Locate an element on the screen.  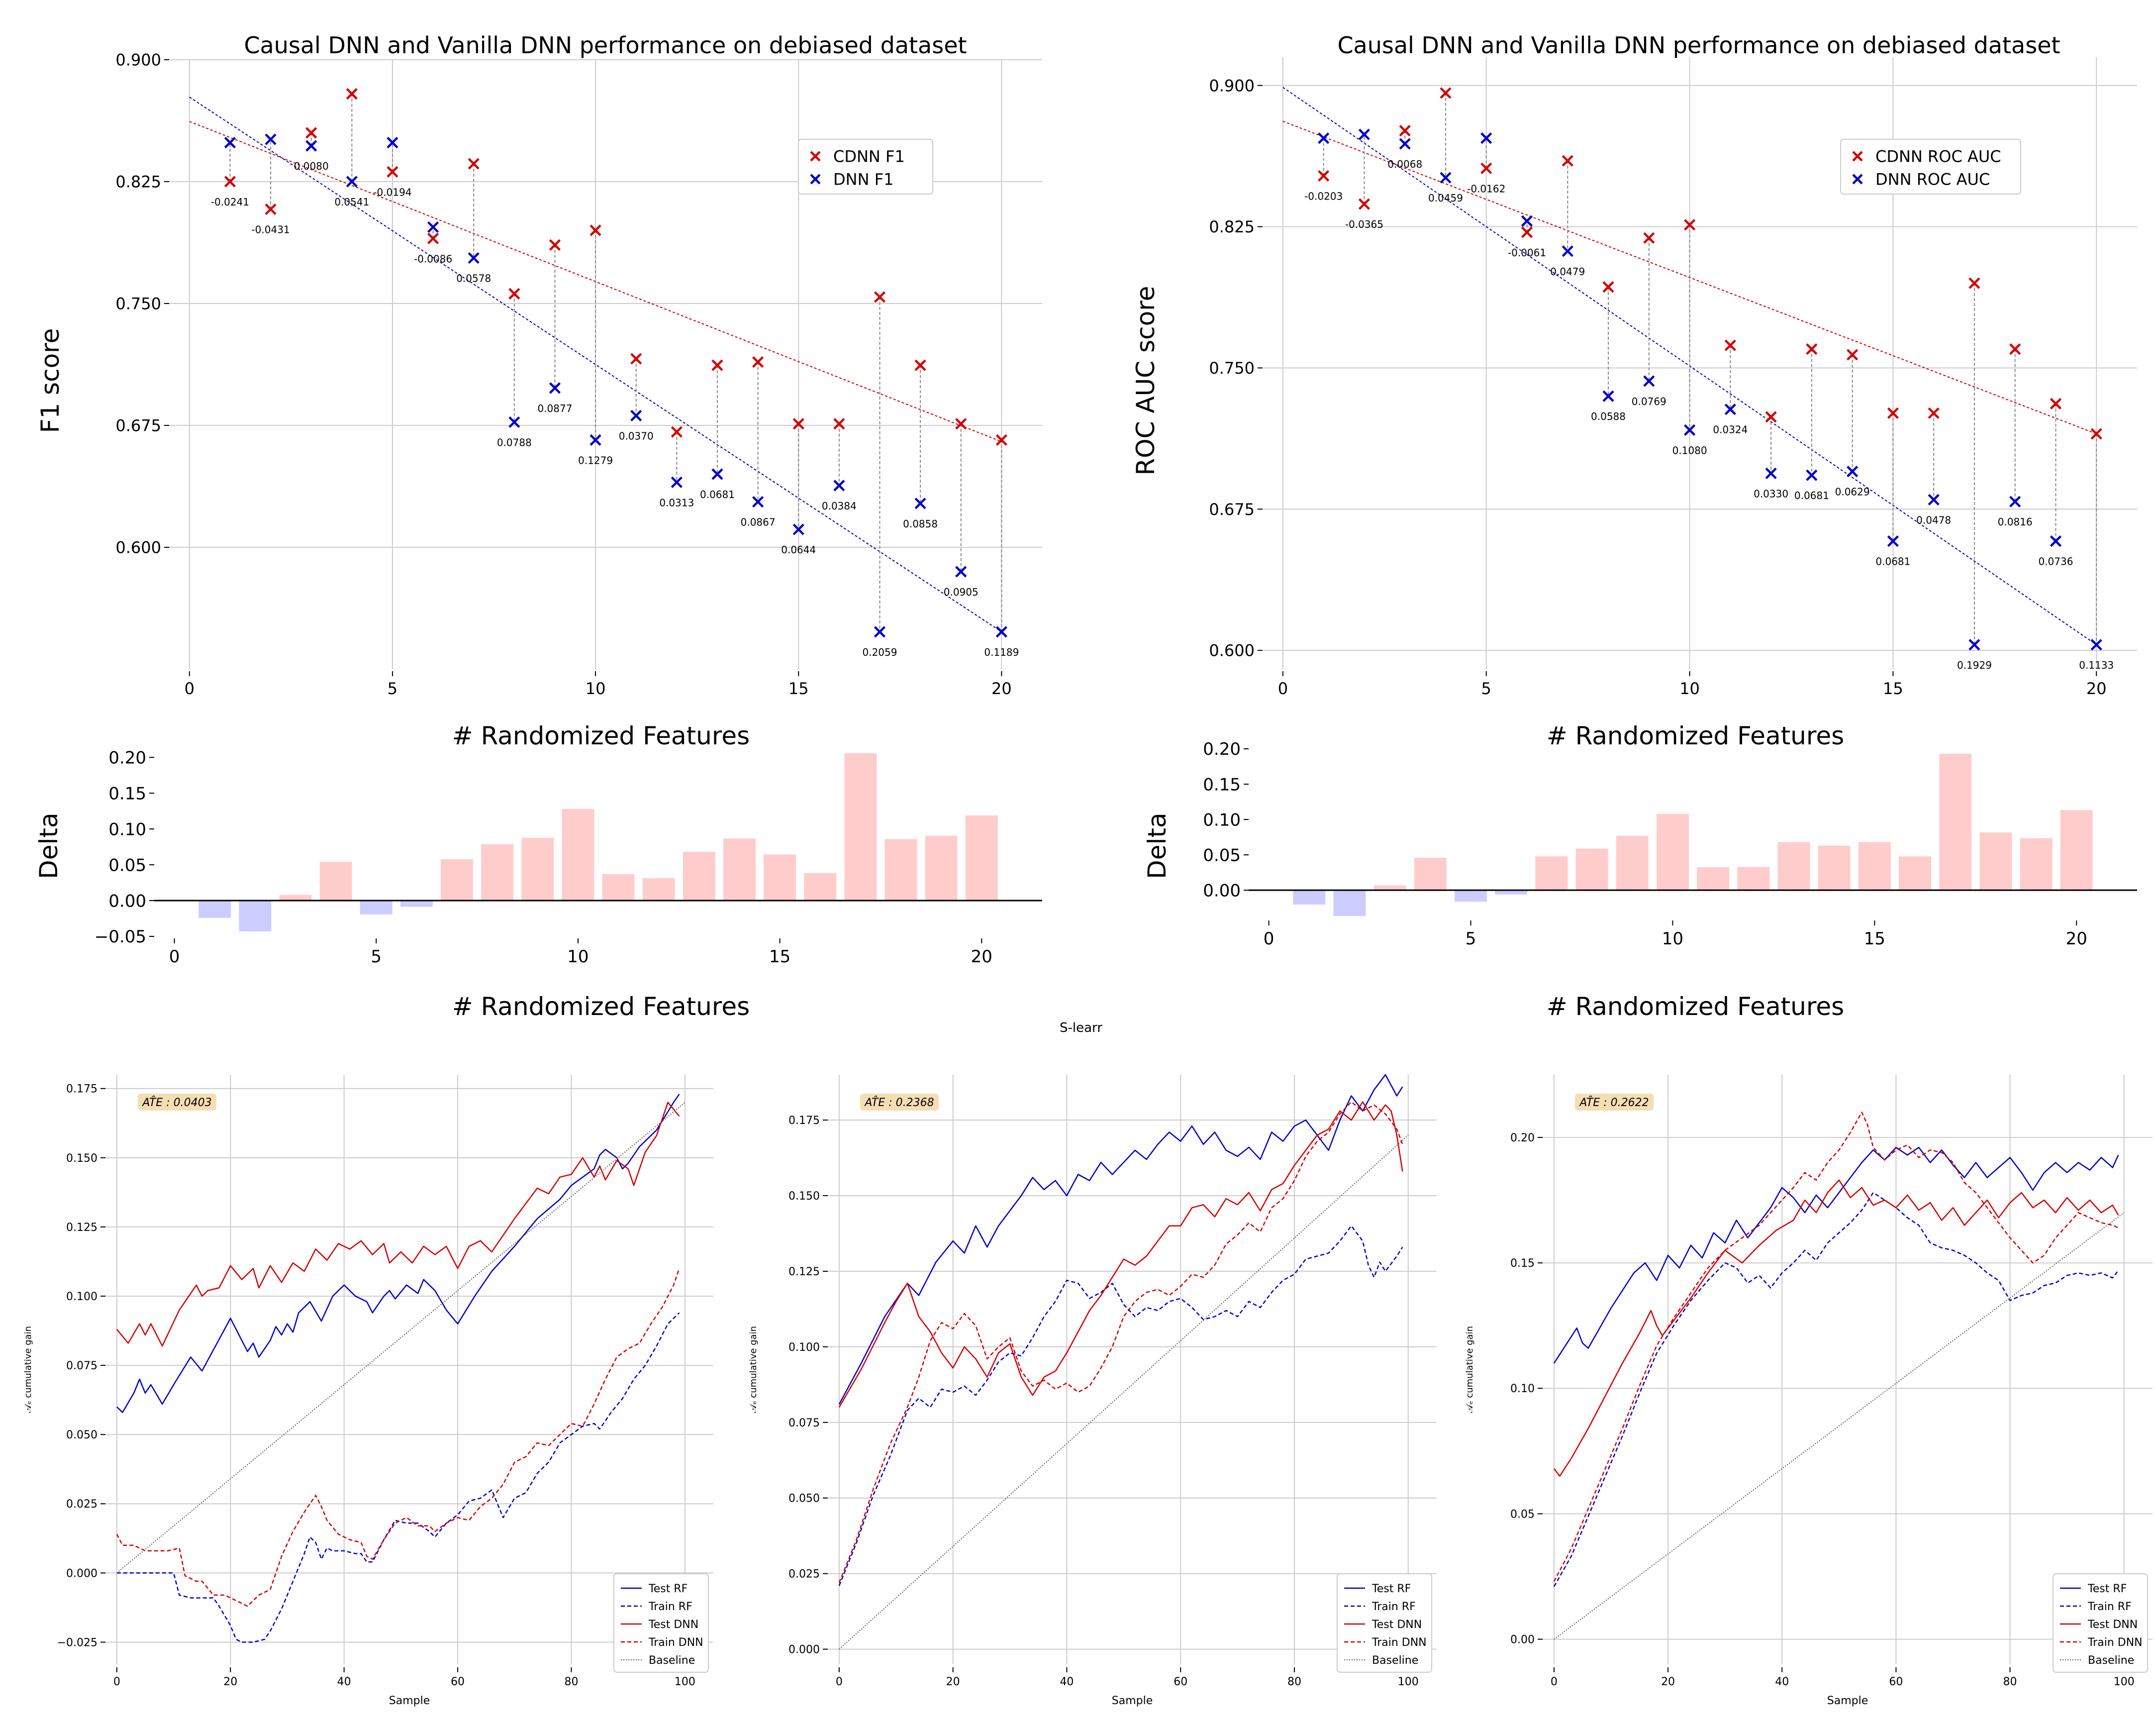
ate-box is located at coordinates (177, 1103).